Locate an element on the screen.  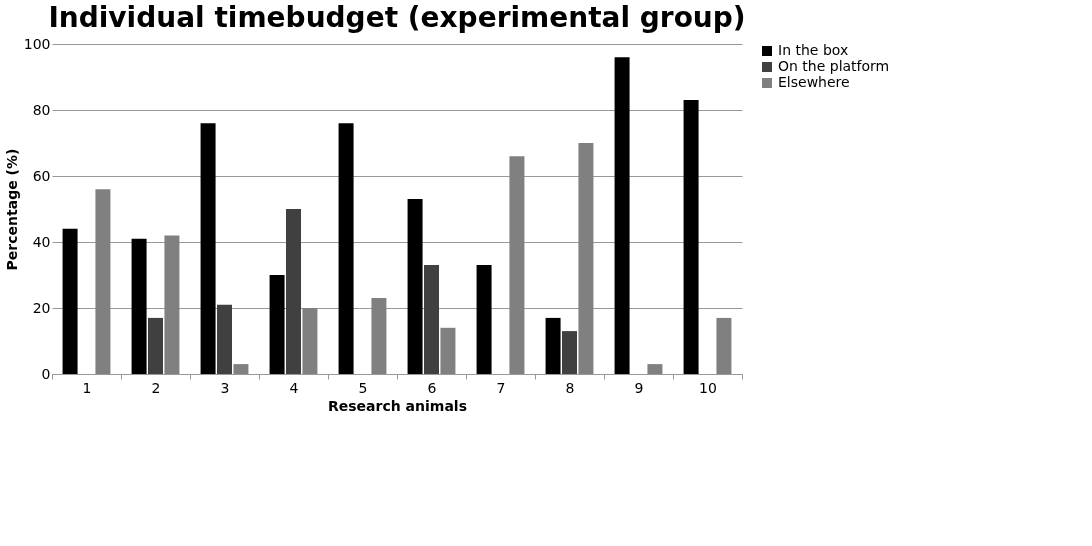
y-tick-label: 40 is located at coordinates (41, 241).